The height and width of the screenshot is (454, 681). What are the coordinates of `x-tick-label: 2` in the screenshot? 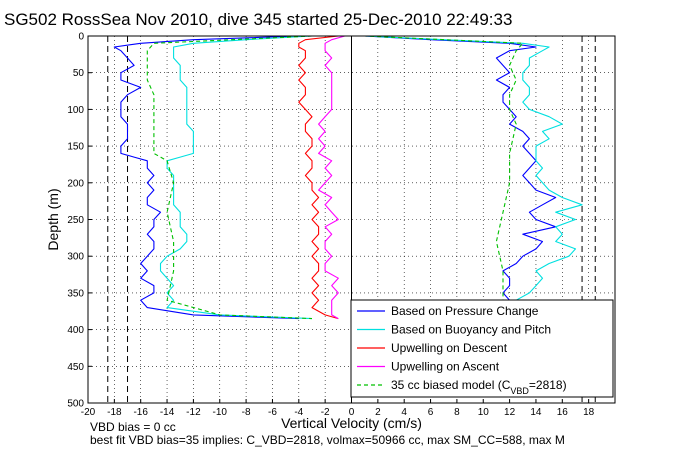 It's located at (378, 412).